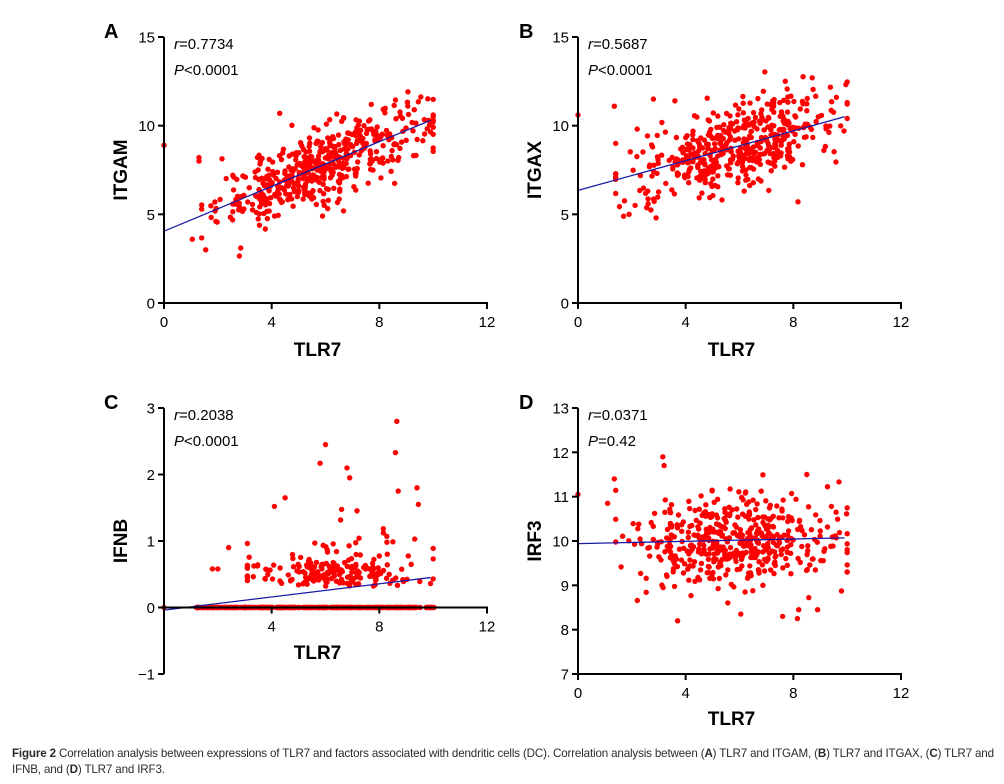 This screenshot has height=784, width=1004. What do you see at coordinates (560, 409) in the screenshot?
I see `y-tick-label: 13` at bounding box center [560, 409].